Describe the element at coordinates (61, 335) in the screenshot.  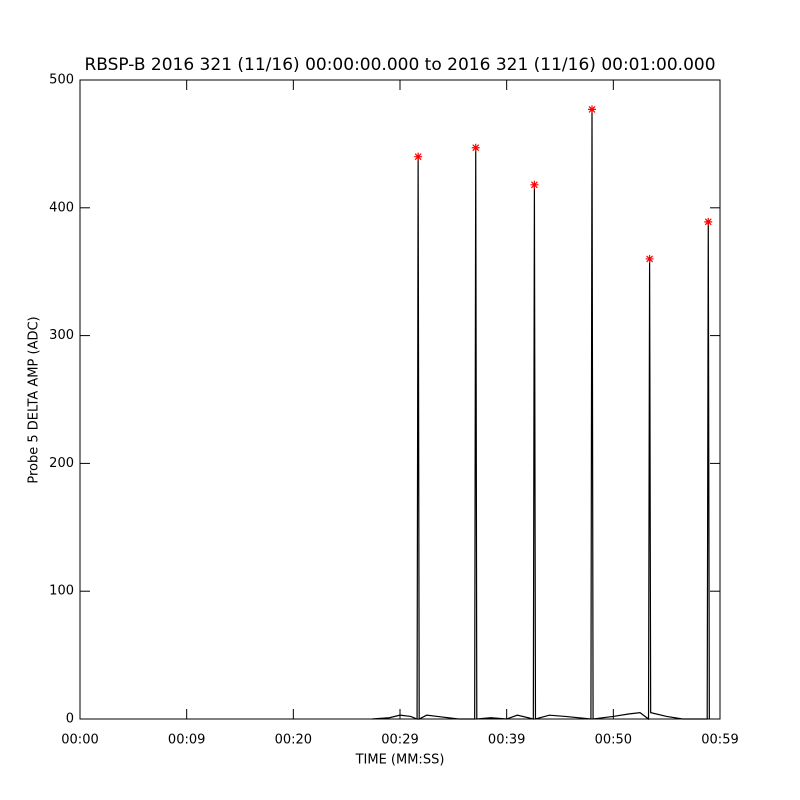
I see `y-tick-label: 300` at that location.